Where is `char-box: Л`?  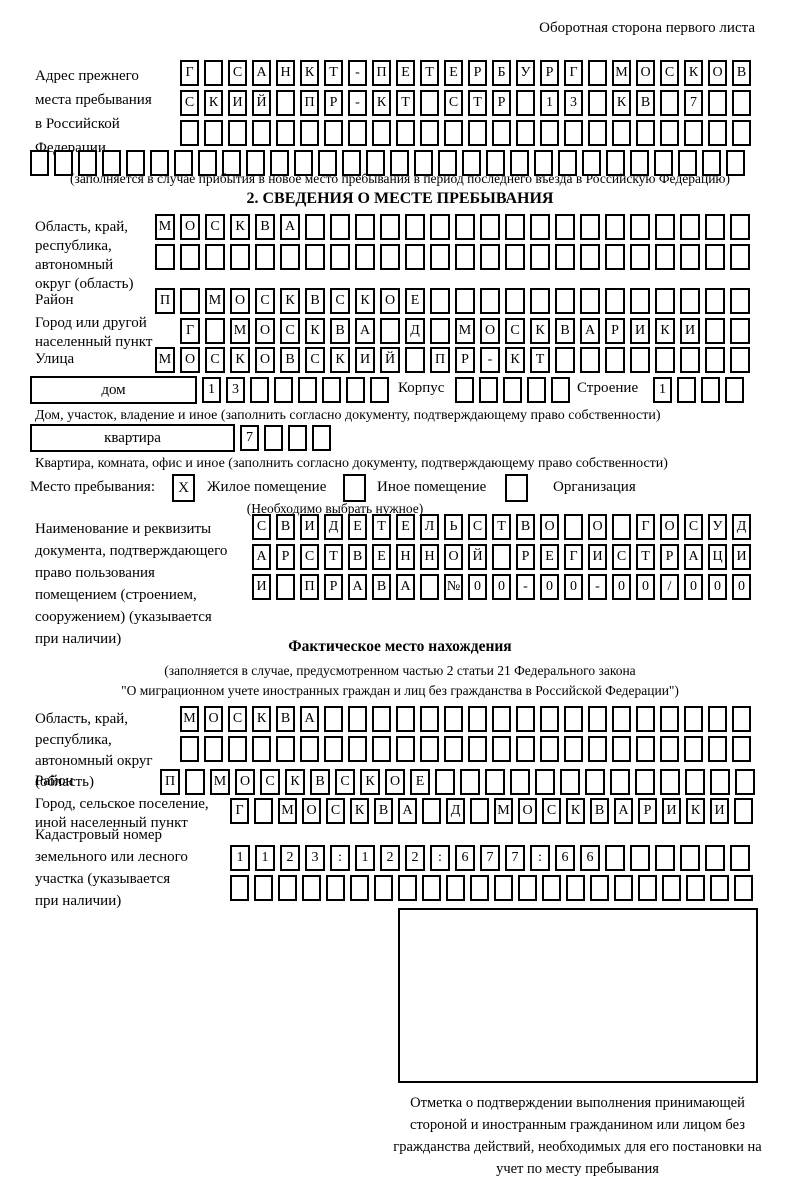 char-box: Л is located at coordinates (429, 527).